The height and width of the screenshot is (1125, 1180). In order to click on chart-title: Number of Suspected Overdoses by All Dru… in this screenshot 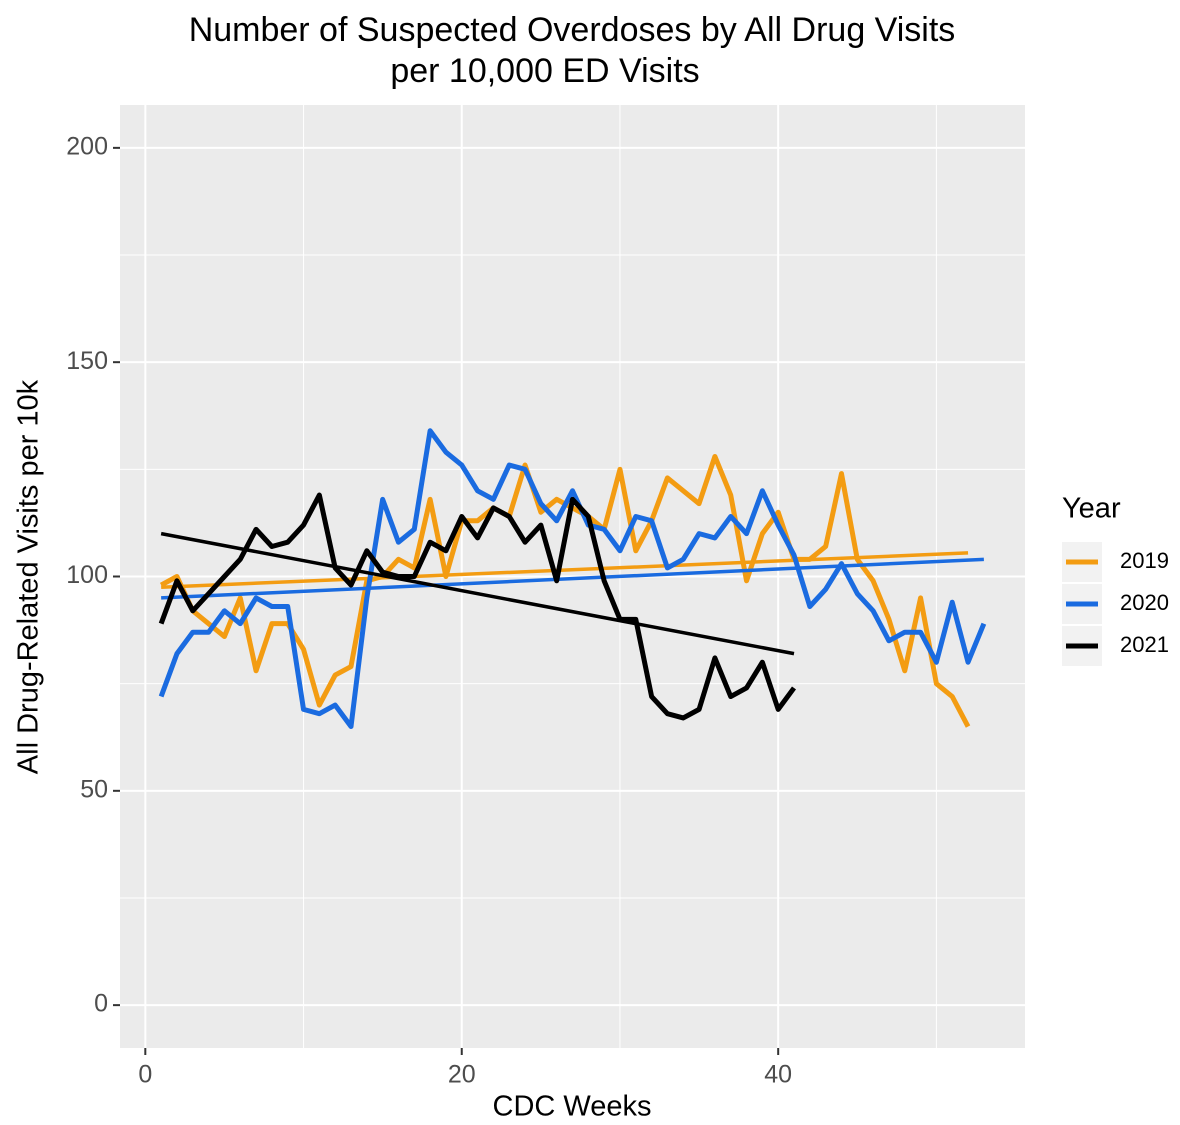, I will do `click(572, 30)`.